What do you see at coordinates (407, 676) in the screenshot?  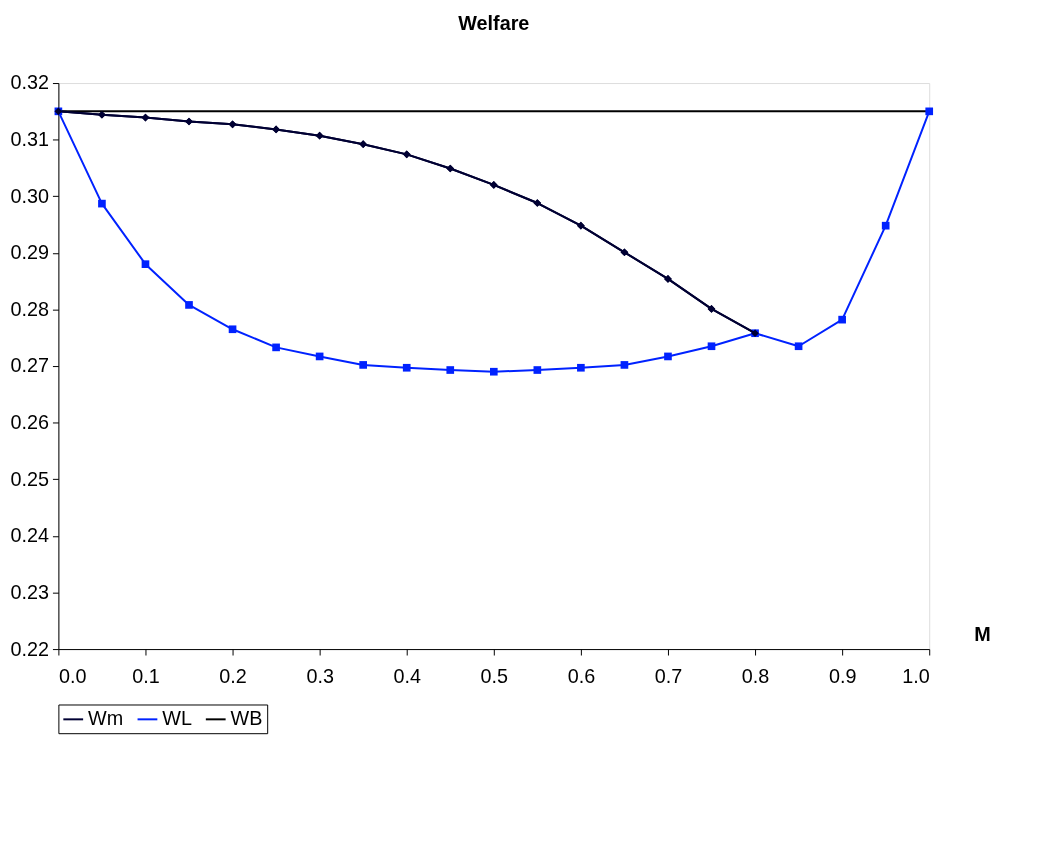 I see `x-tick-label: 0.4` at bounding box center [407, 676].